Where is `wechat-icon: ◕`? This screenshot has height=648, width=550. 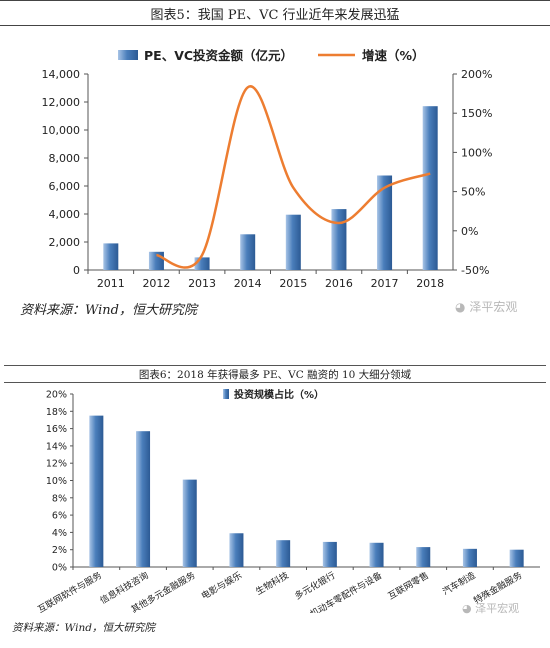
wechat-icon: ◕ is located at coordinates (460, 307).